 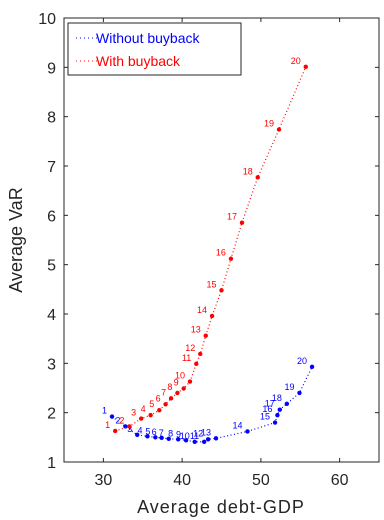 I want to click on point-label-without-buyback: 11, so click(x=194, y=436).